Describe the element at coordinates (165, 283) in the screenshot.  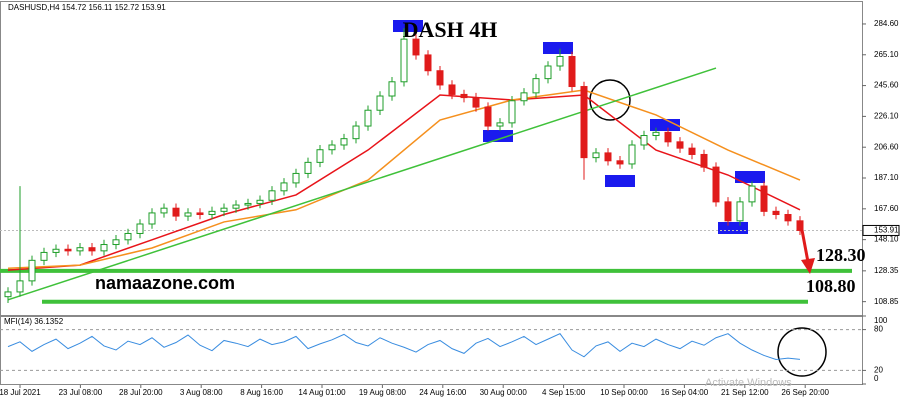
I see `watermark: namaazone.com` at that location.